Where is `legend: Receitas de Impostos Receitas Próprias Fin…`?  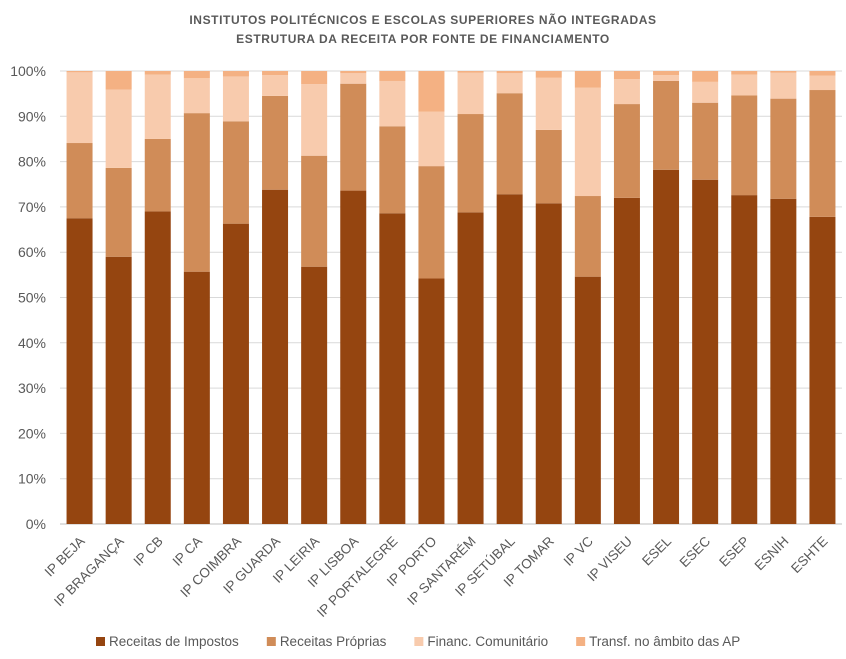
legend: Receitas de Impostos Receitas Próprias Fin… is located at coordinates (418, 641).